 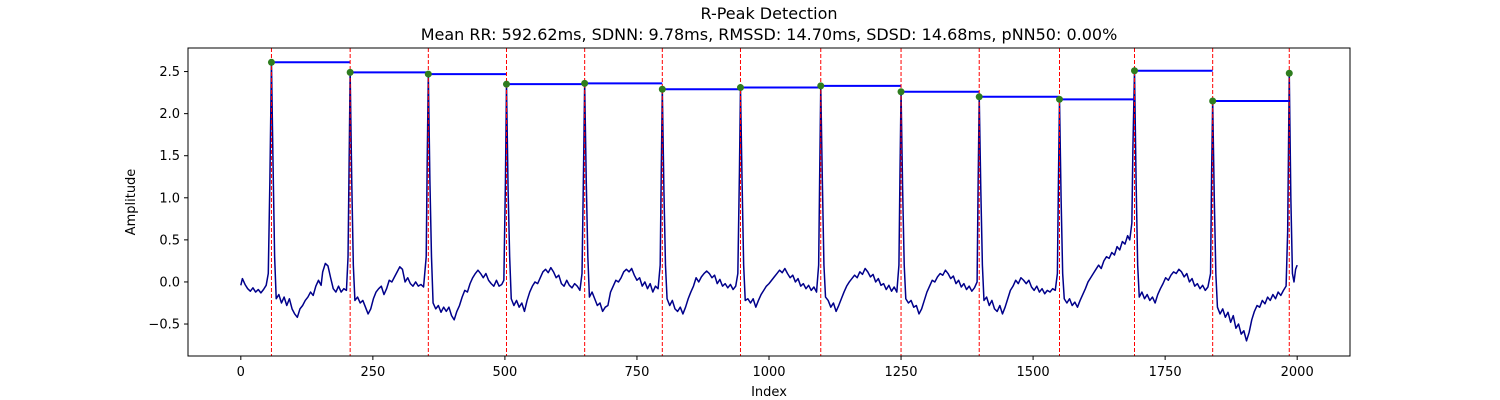 What do you see at coordinates (1033, 372) in the screenshot?
I see `x-tick-label: 1500` at bounding box center [1033, 372].